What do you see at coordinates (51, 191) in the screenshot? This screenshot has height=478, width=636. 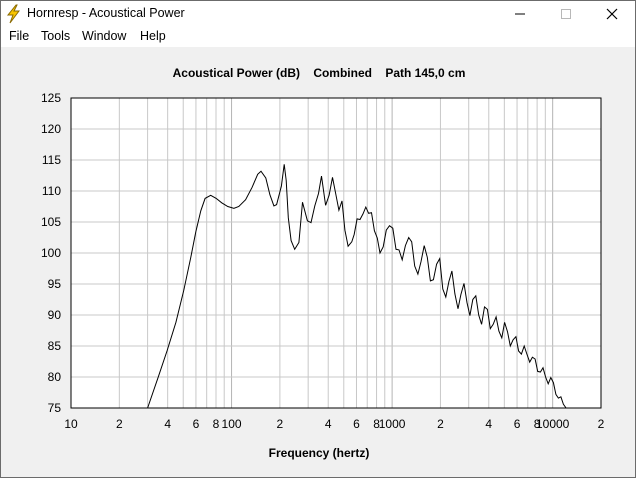 I see `y-tick-label: 110` at bounding box center [51, 191].